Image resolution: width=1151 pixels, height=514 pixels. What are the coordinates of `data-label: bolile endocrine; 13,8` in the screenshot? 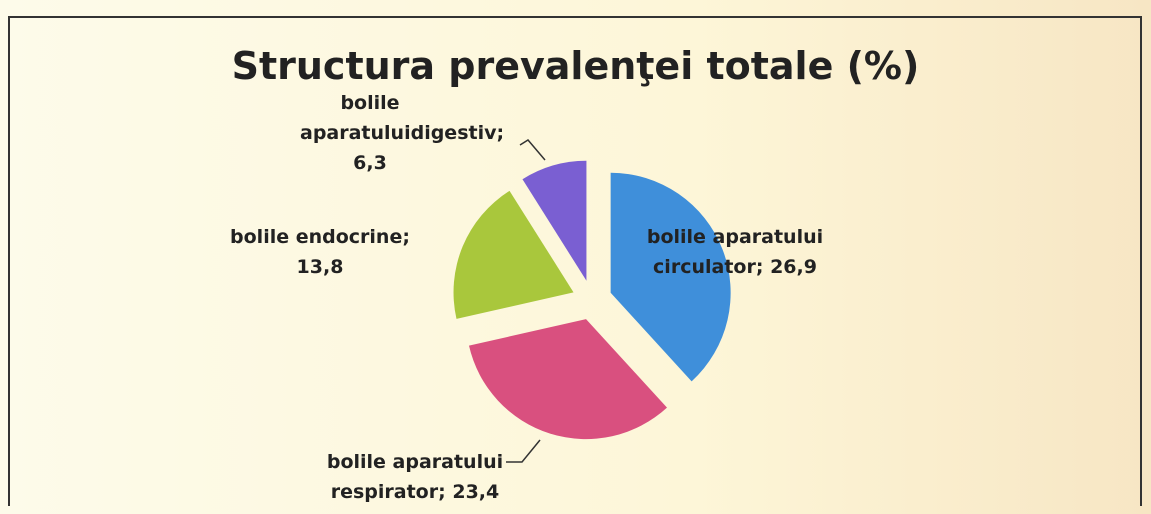 It's located at (320, 252).